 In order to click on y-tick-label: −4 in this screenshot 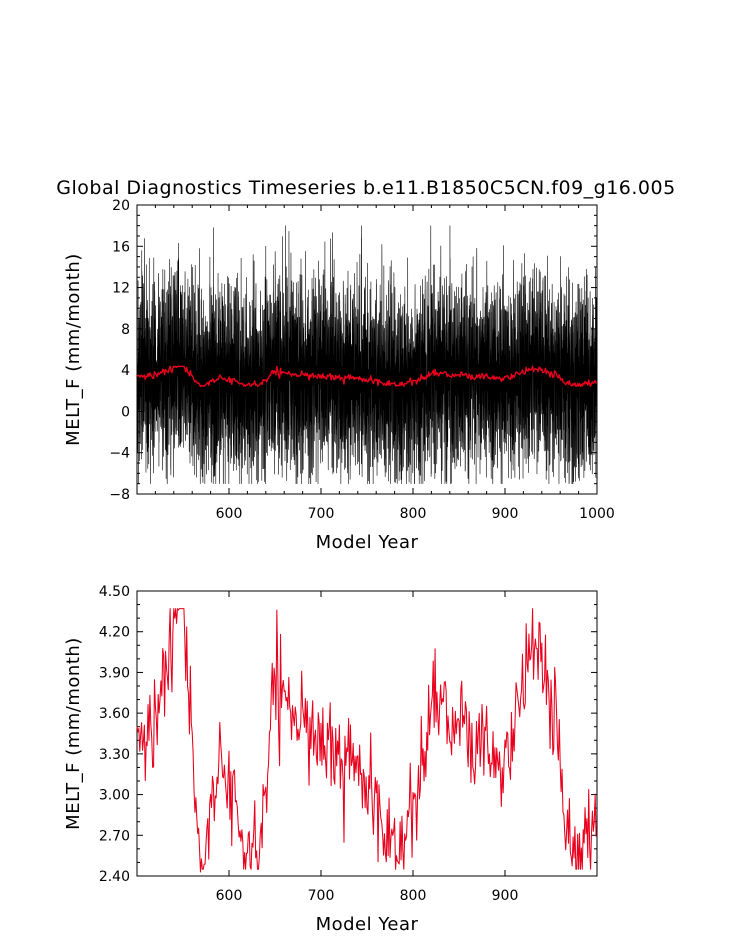, I will do `click(119, 454)`.